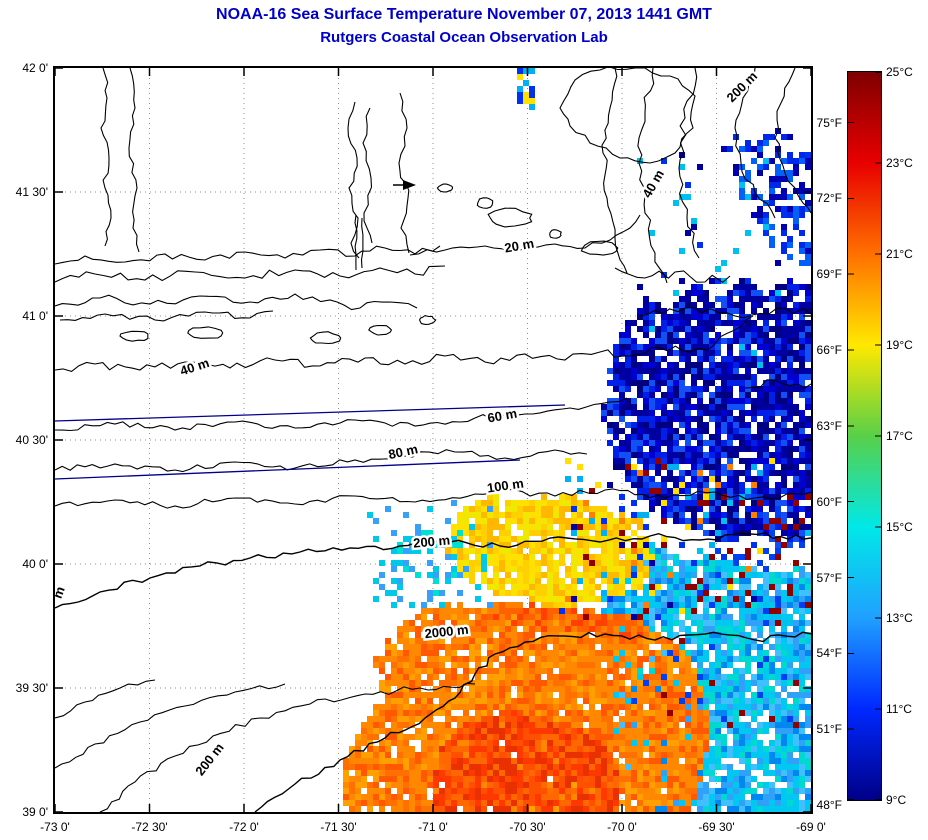  What do you see at coordinates (31, 688) in the screenshot?
I see `y-axis-label: 39 30'` at bounding box center [31, 688].